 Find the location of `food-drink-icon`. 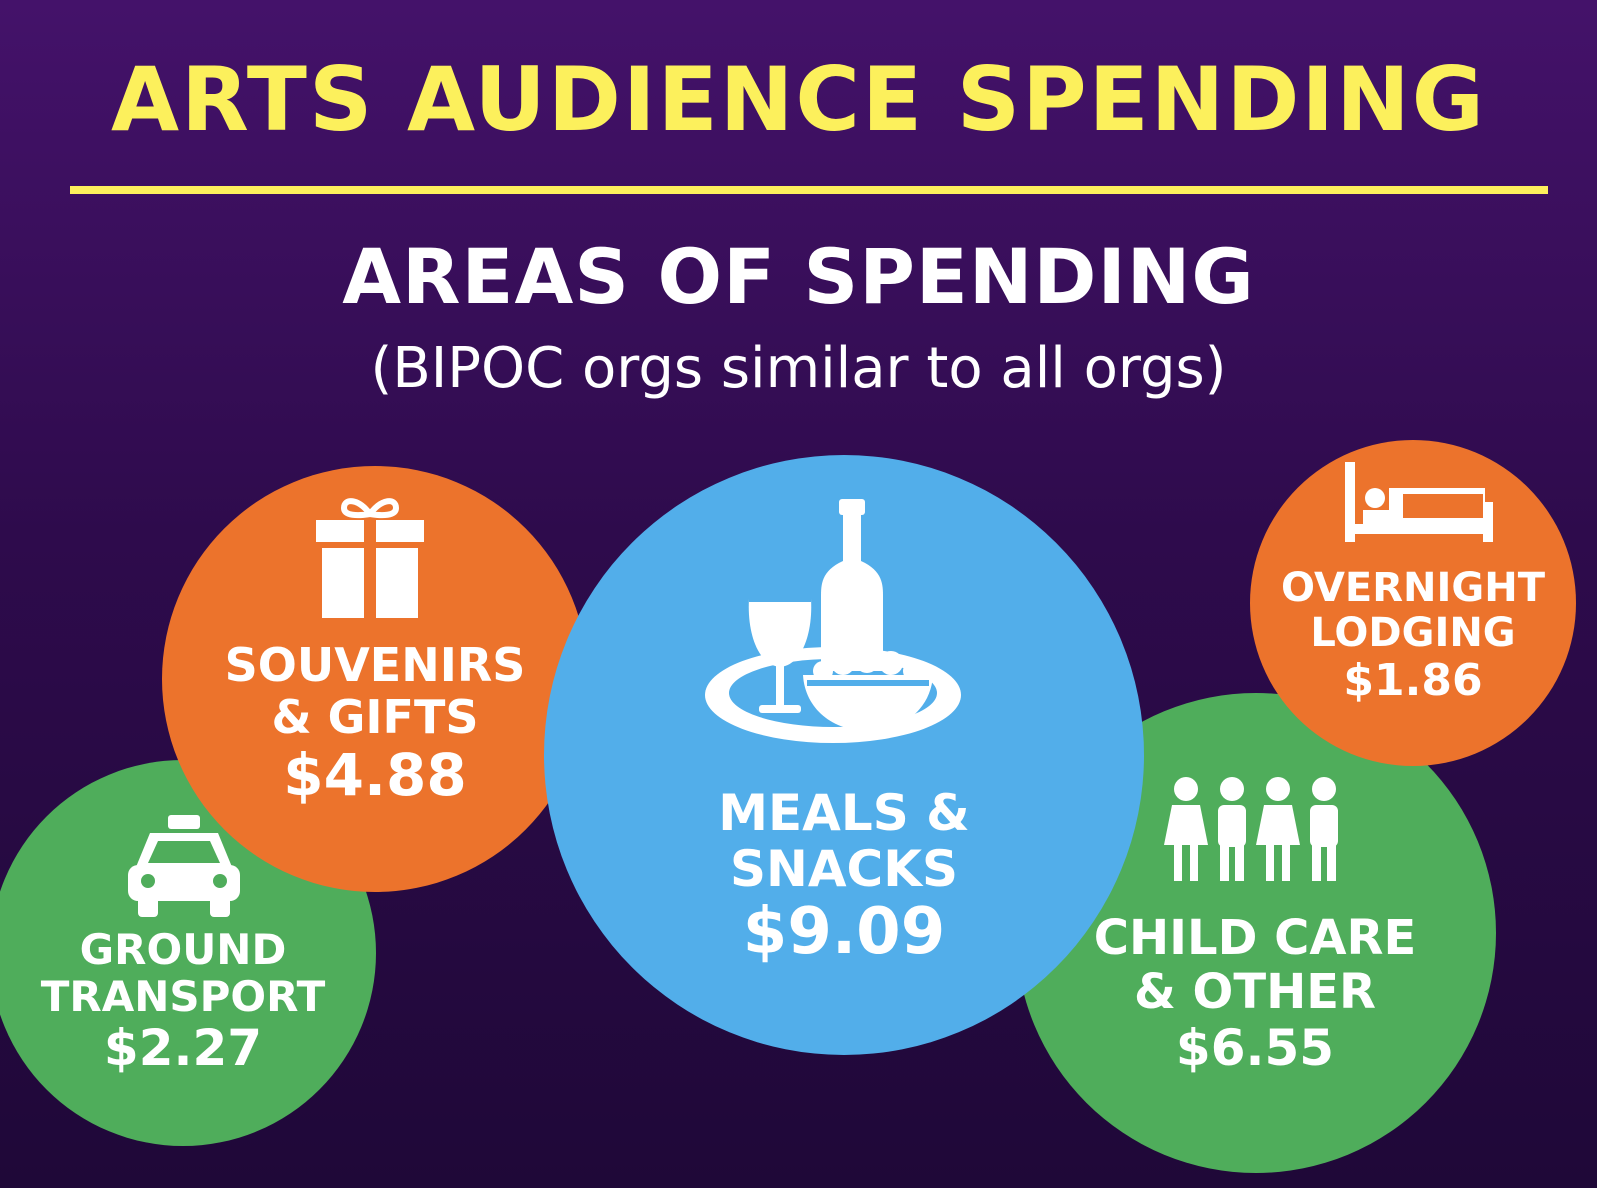

food-drink-icon is located at coordinates (833, 621).